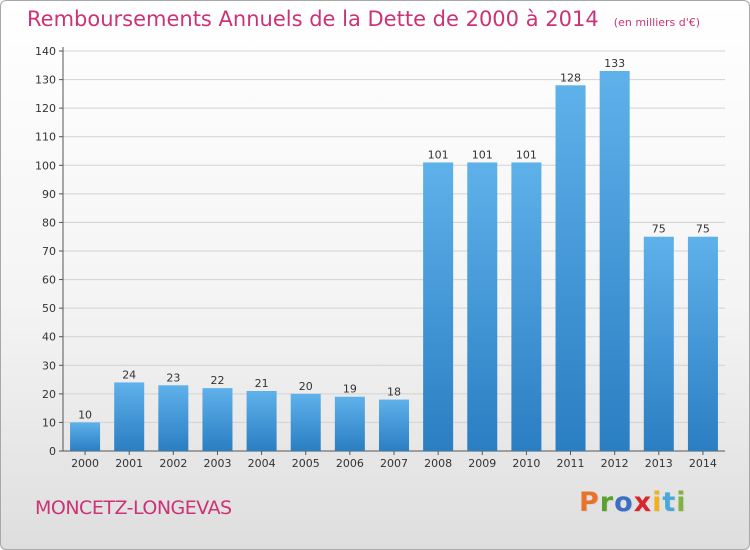 Image resolution: width=750 pixels, height=550 pixels. I want to click on bar-2012, so click(614, 261).